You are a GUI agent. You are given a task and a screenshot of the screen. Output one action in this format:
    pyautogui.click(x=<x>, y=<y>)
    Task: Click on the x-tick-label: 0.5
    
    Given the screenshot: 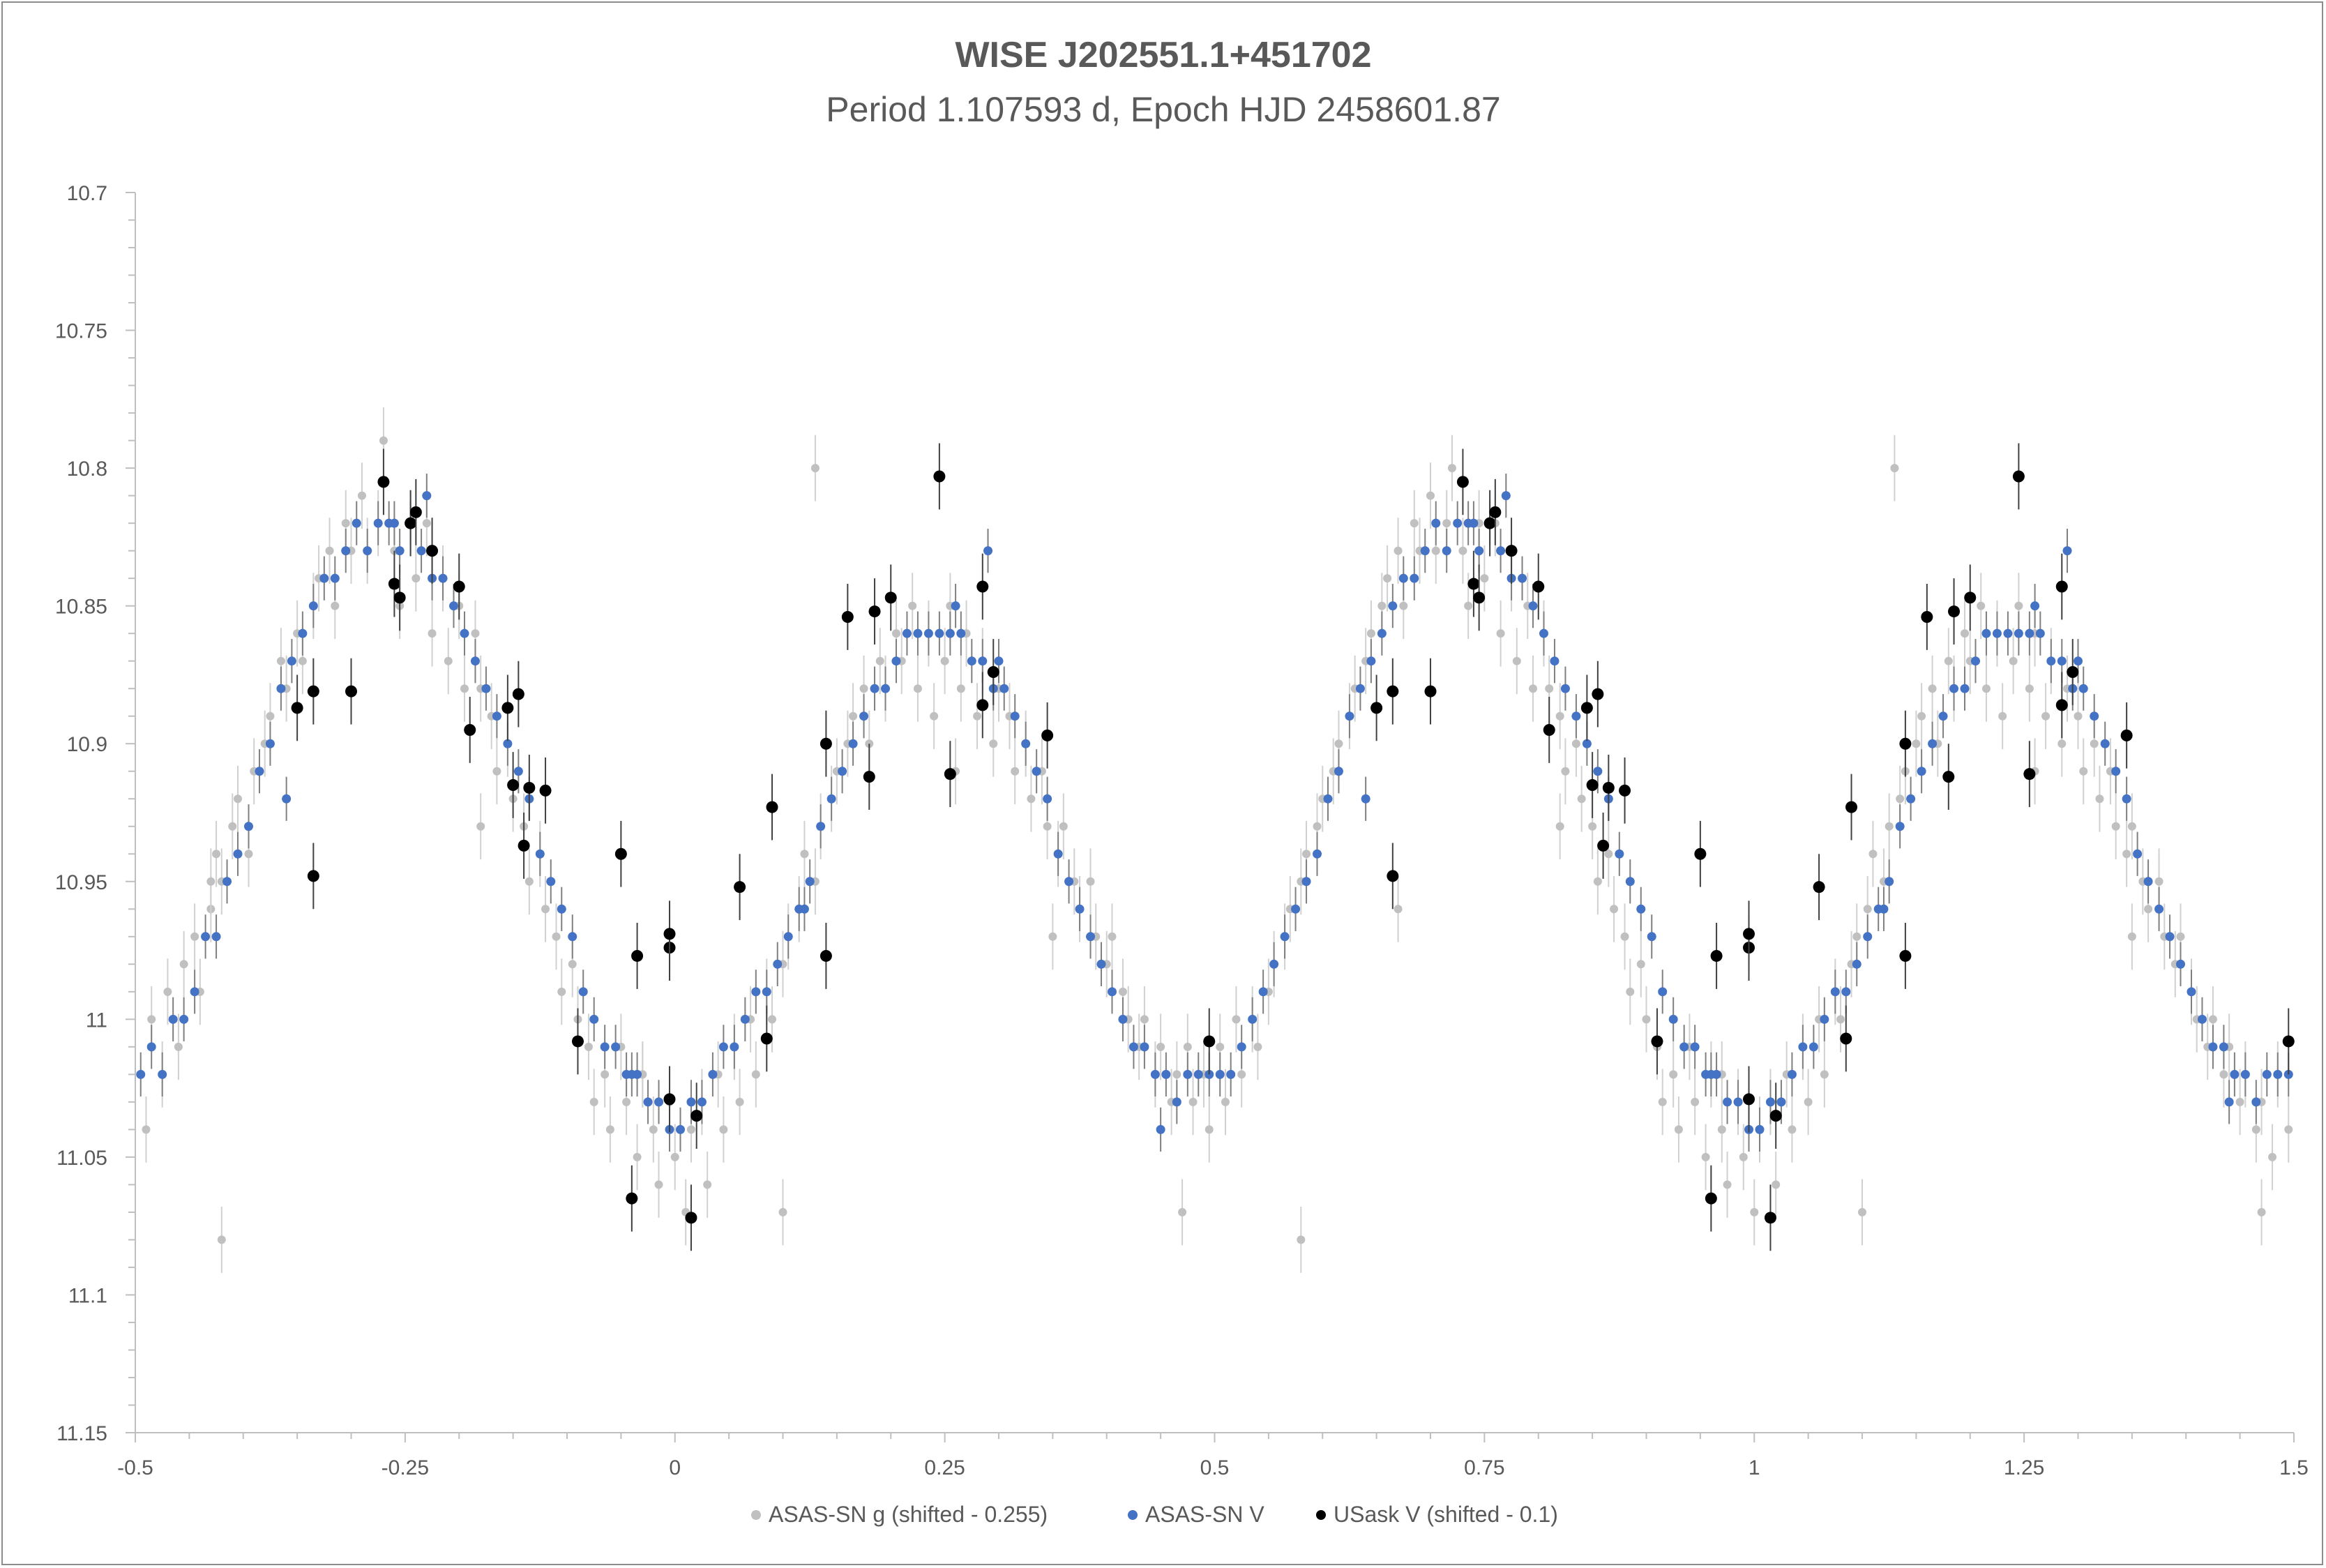 What is the action you would take?
    pyautogui.click(x=1215, y=1467)
    